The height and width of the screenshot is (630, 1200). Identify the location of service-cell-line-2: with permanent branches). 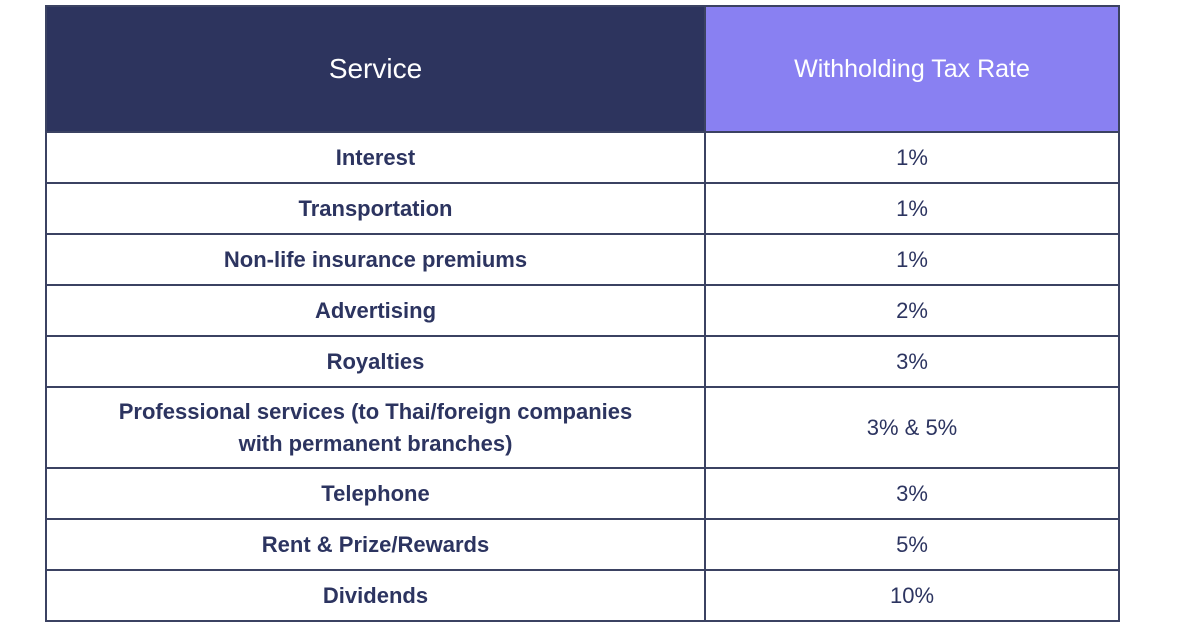
(375, 443).